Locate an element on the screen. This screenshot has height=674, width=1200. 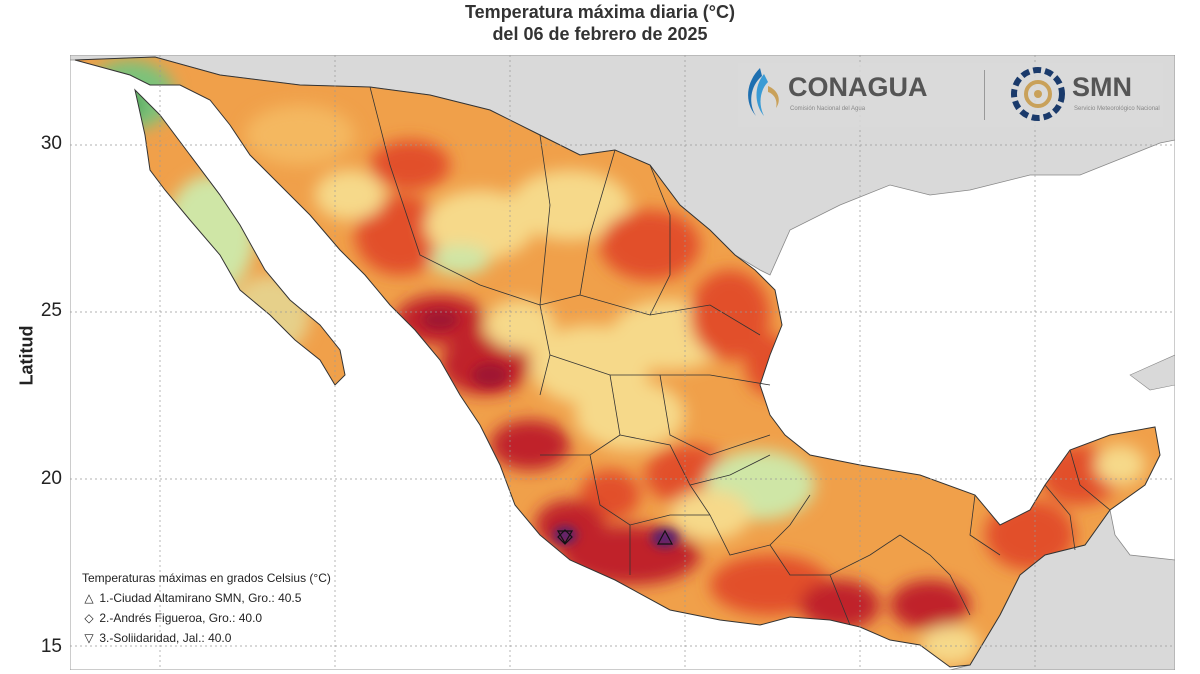
legend-item-3-text: 3.-Soliidaridad, Jal.: 40.0 is located at coordinates (165, 638).